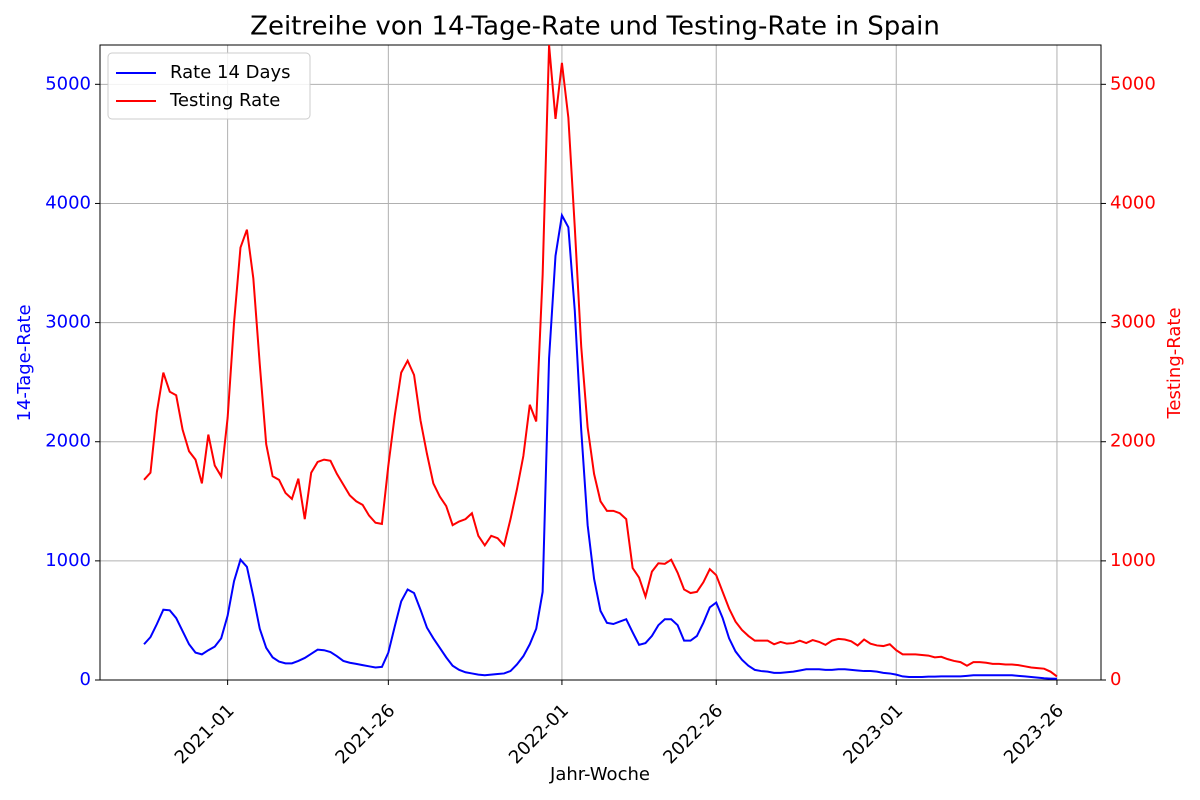  What do you see at coordinates (209, 86) in the screenshot?
I see `legend-box` at bounding box center [209, 86].